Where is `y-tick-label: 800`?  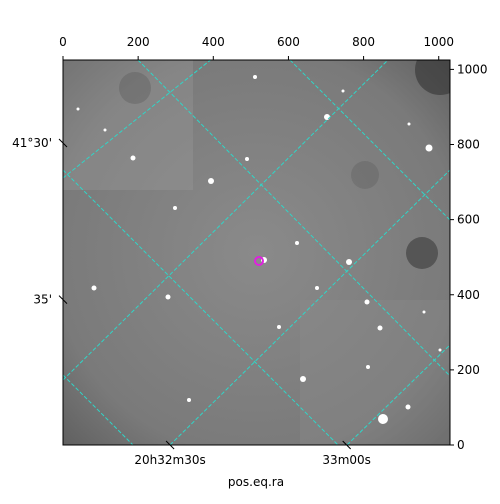 y-tick-label: 800 is located at coordinates (468, 145).